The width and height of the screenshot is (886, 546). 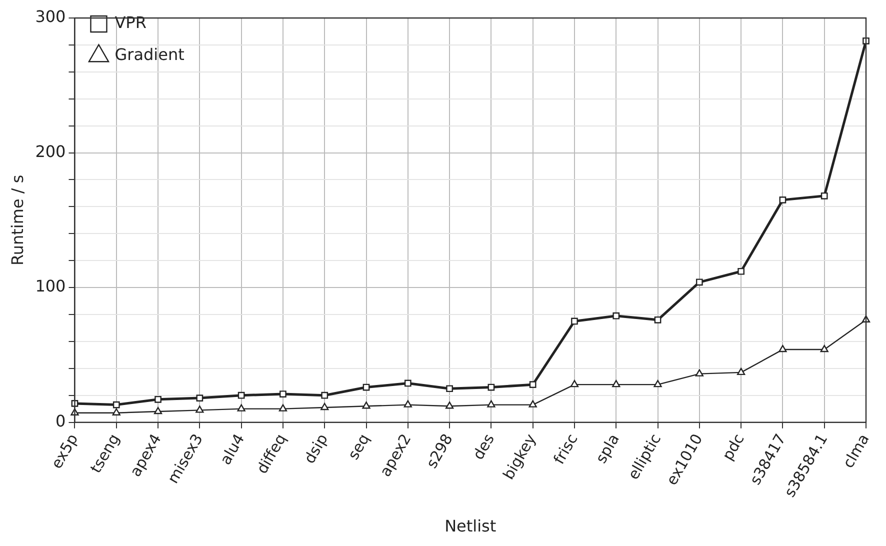 What do you see at coordinates (149, 54) in the screenshot?
I see `legend-label: Gradient` at bounding box center [149, 54].